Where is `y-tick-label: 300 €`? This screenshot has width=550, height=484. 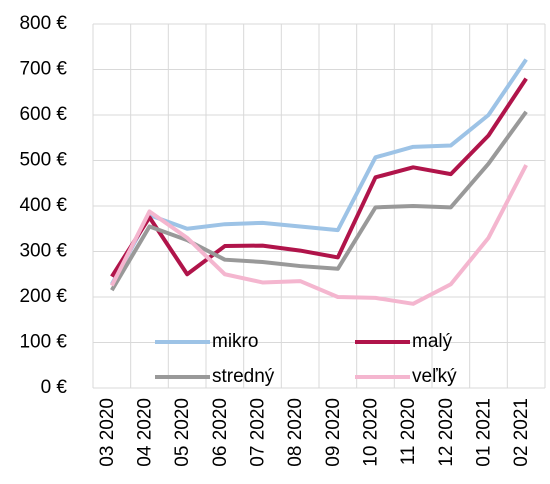 y-tick-label: 300 € is located at coordinates (43, 251).